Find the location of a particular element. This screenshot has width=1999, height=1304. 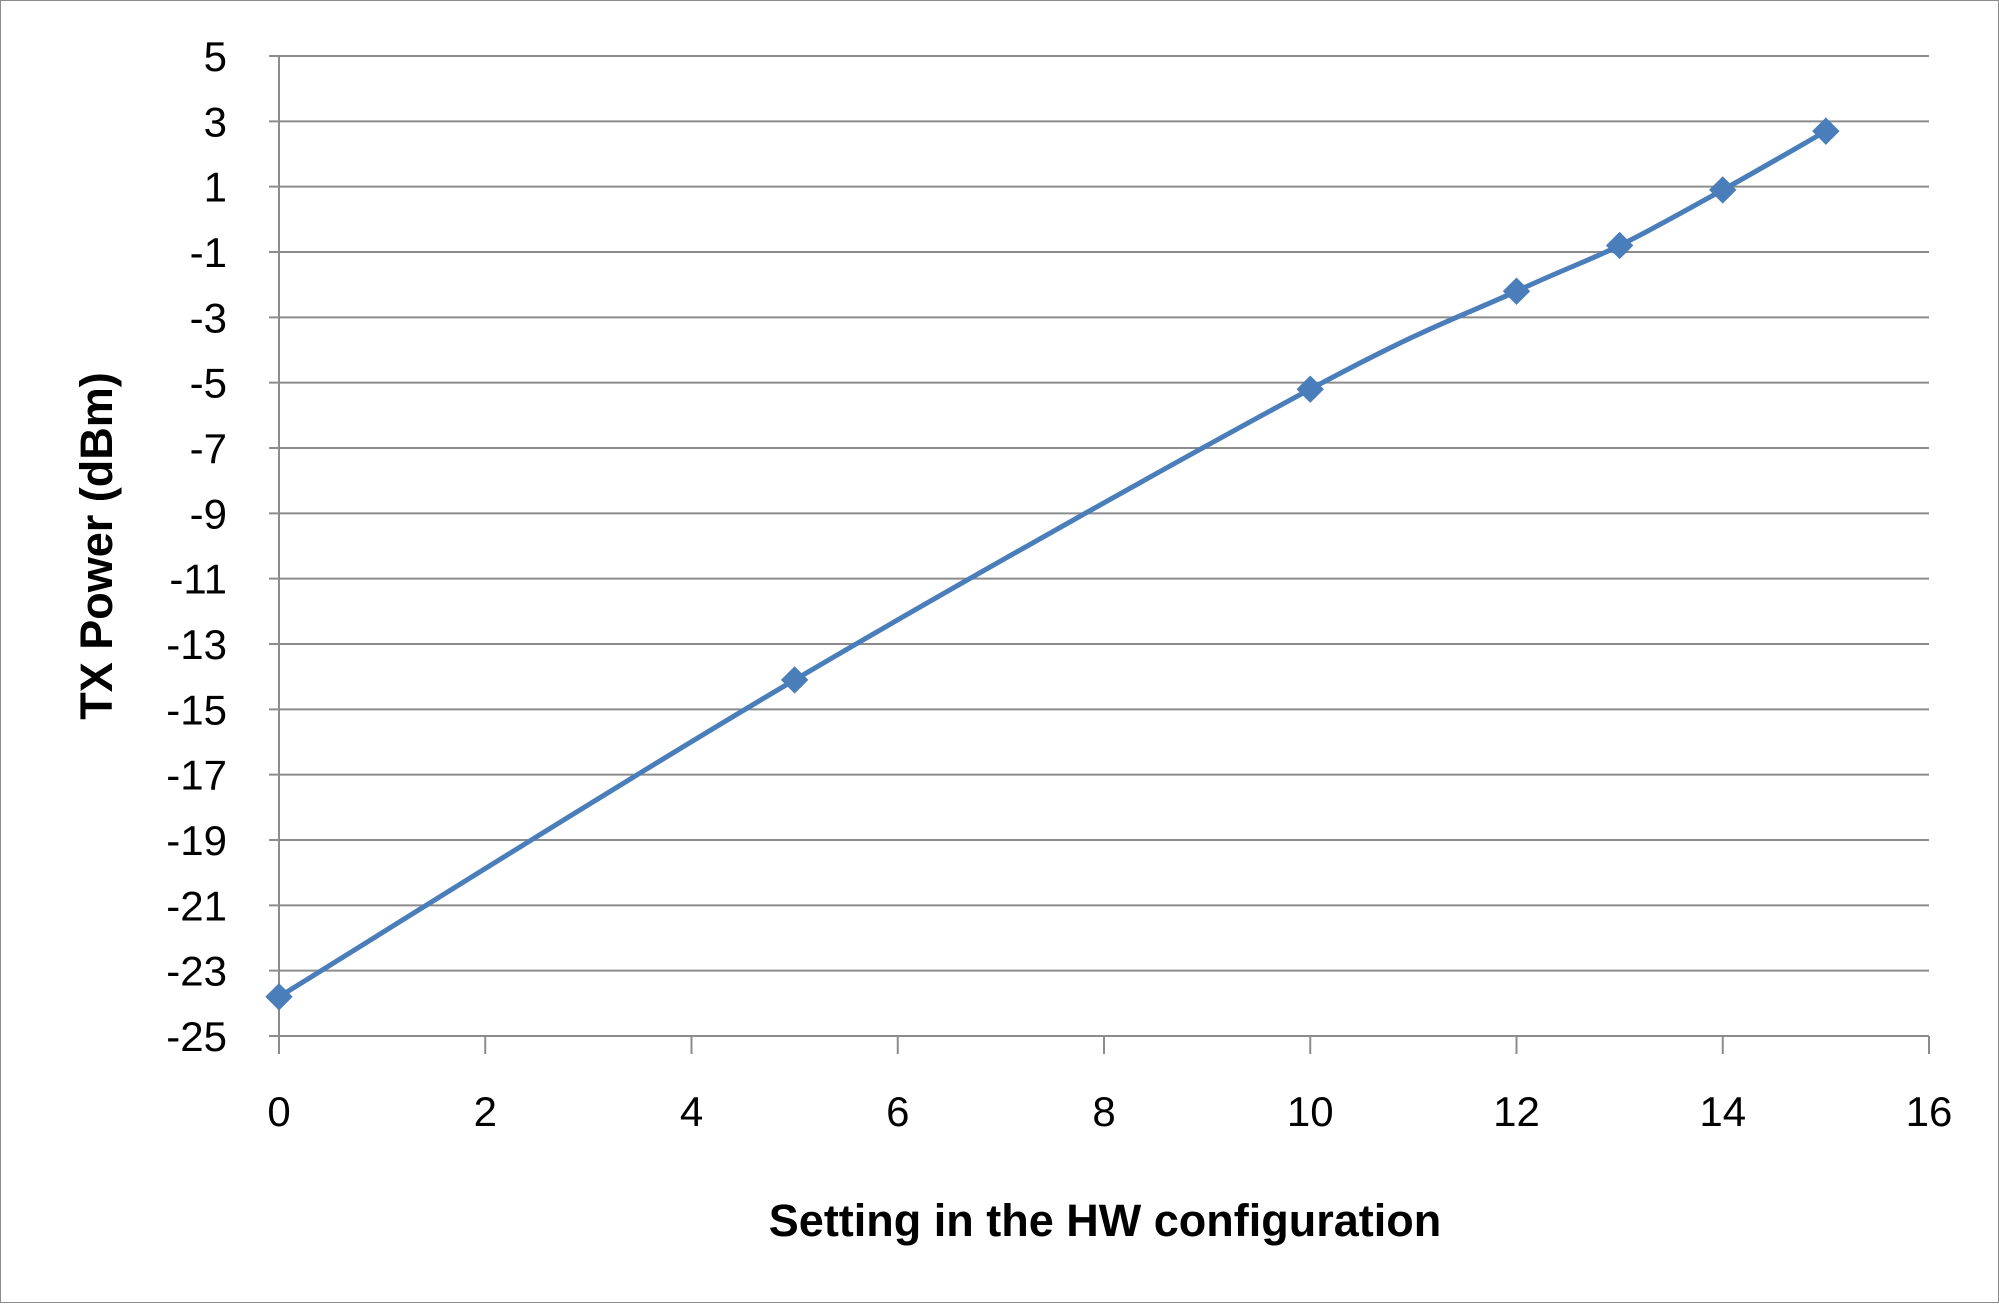

x-tick-label: 2 is located at coordinates (485, 1111).